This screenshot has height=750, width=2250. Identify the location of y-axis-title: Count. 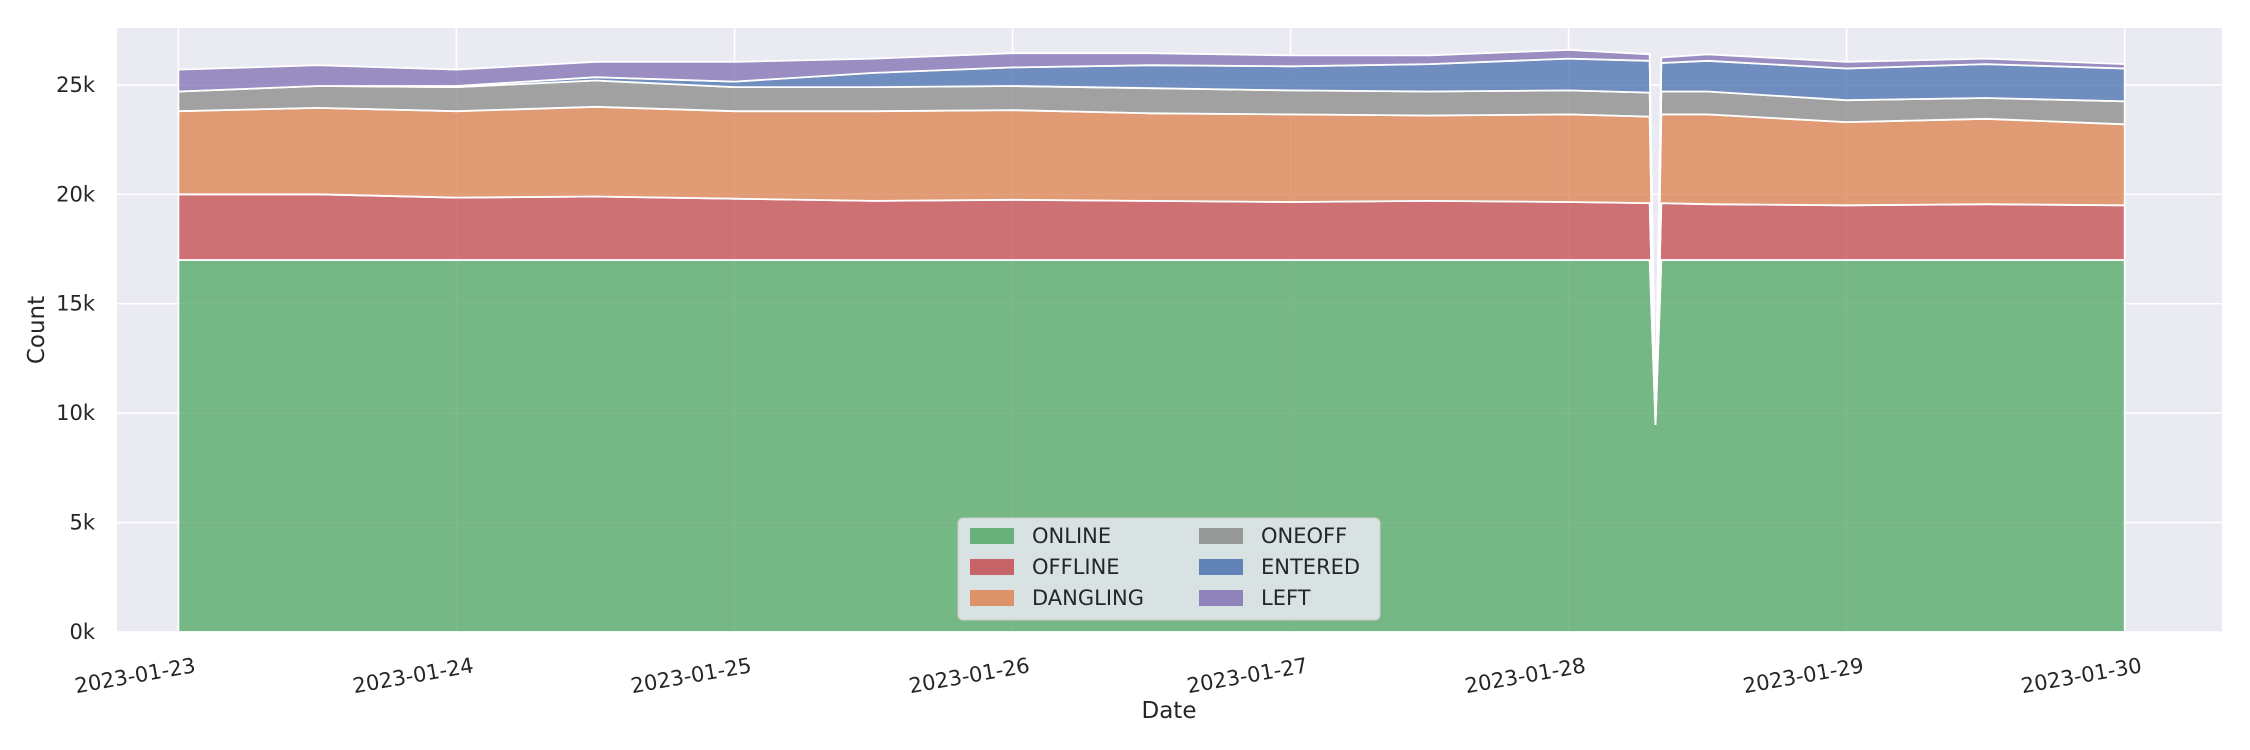
(37, 330).